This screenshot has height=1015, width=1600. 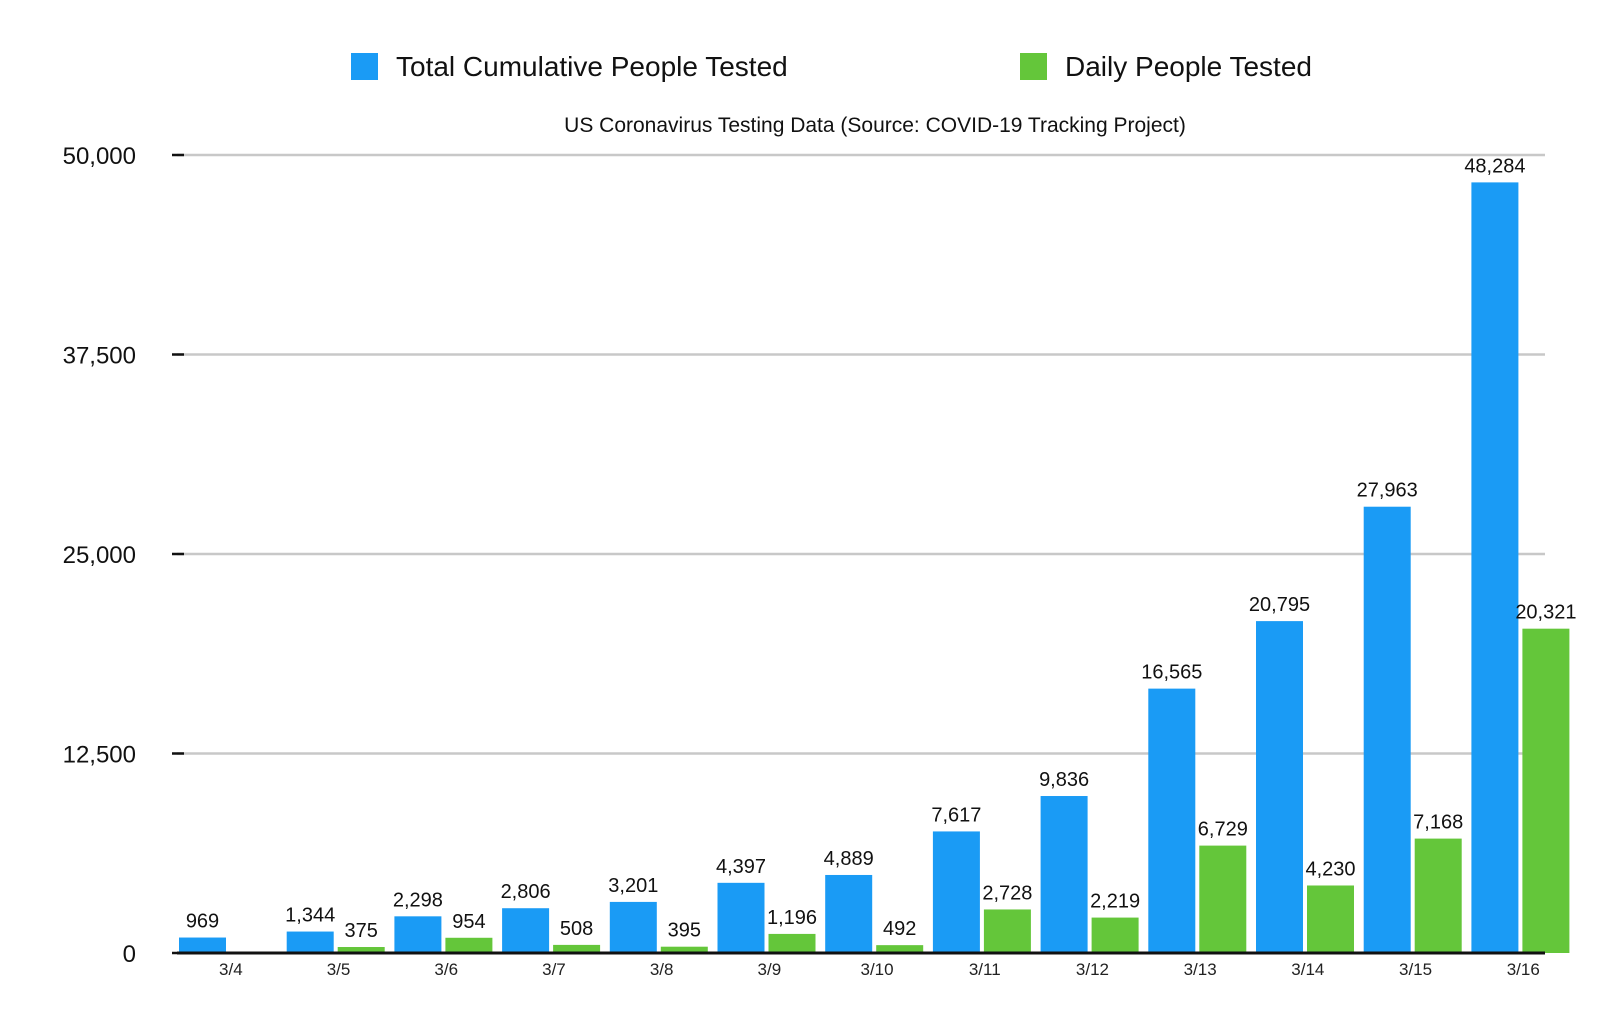 I want to click on y-tick-label: 50,000, so click(x=99, y=156).